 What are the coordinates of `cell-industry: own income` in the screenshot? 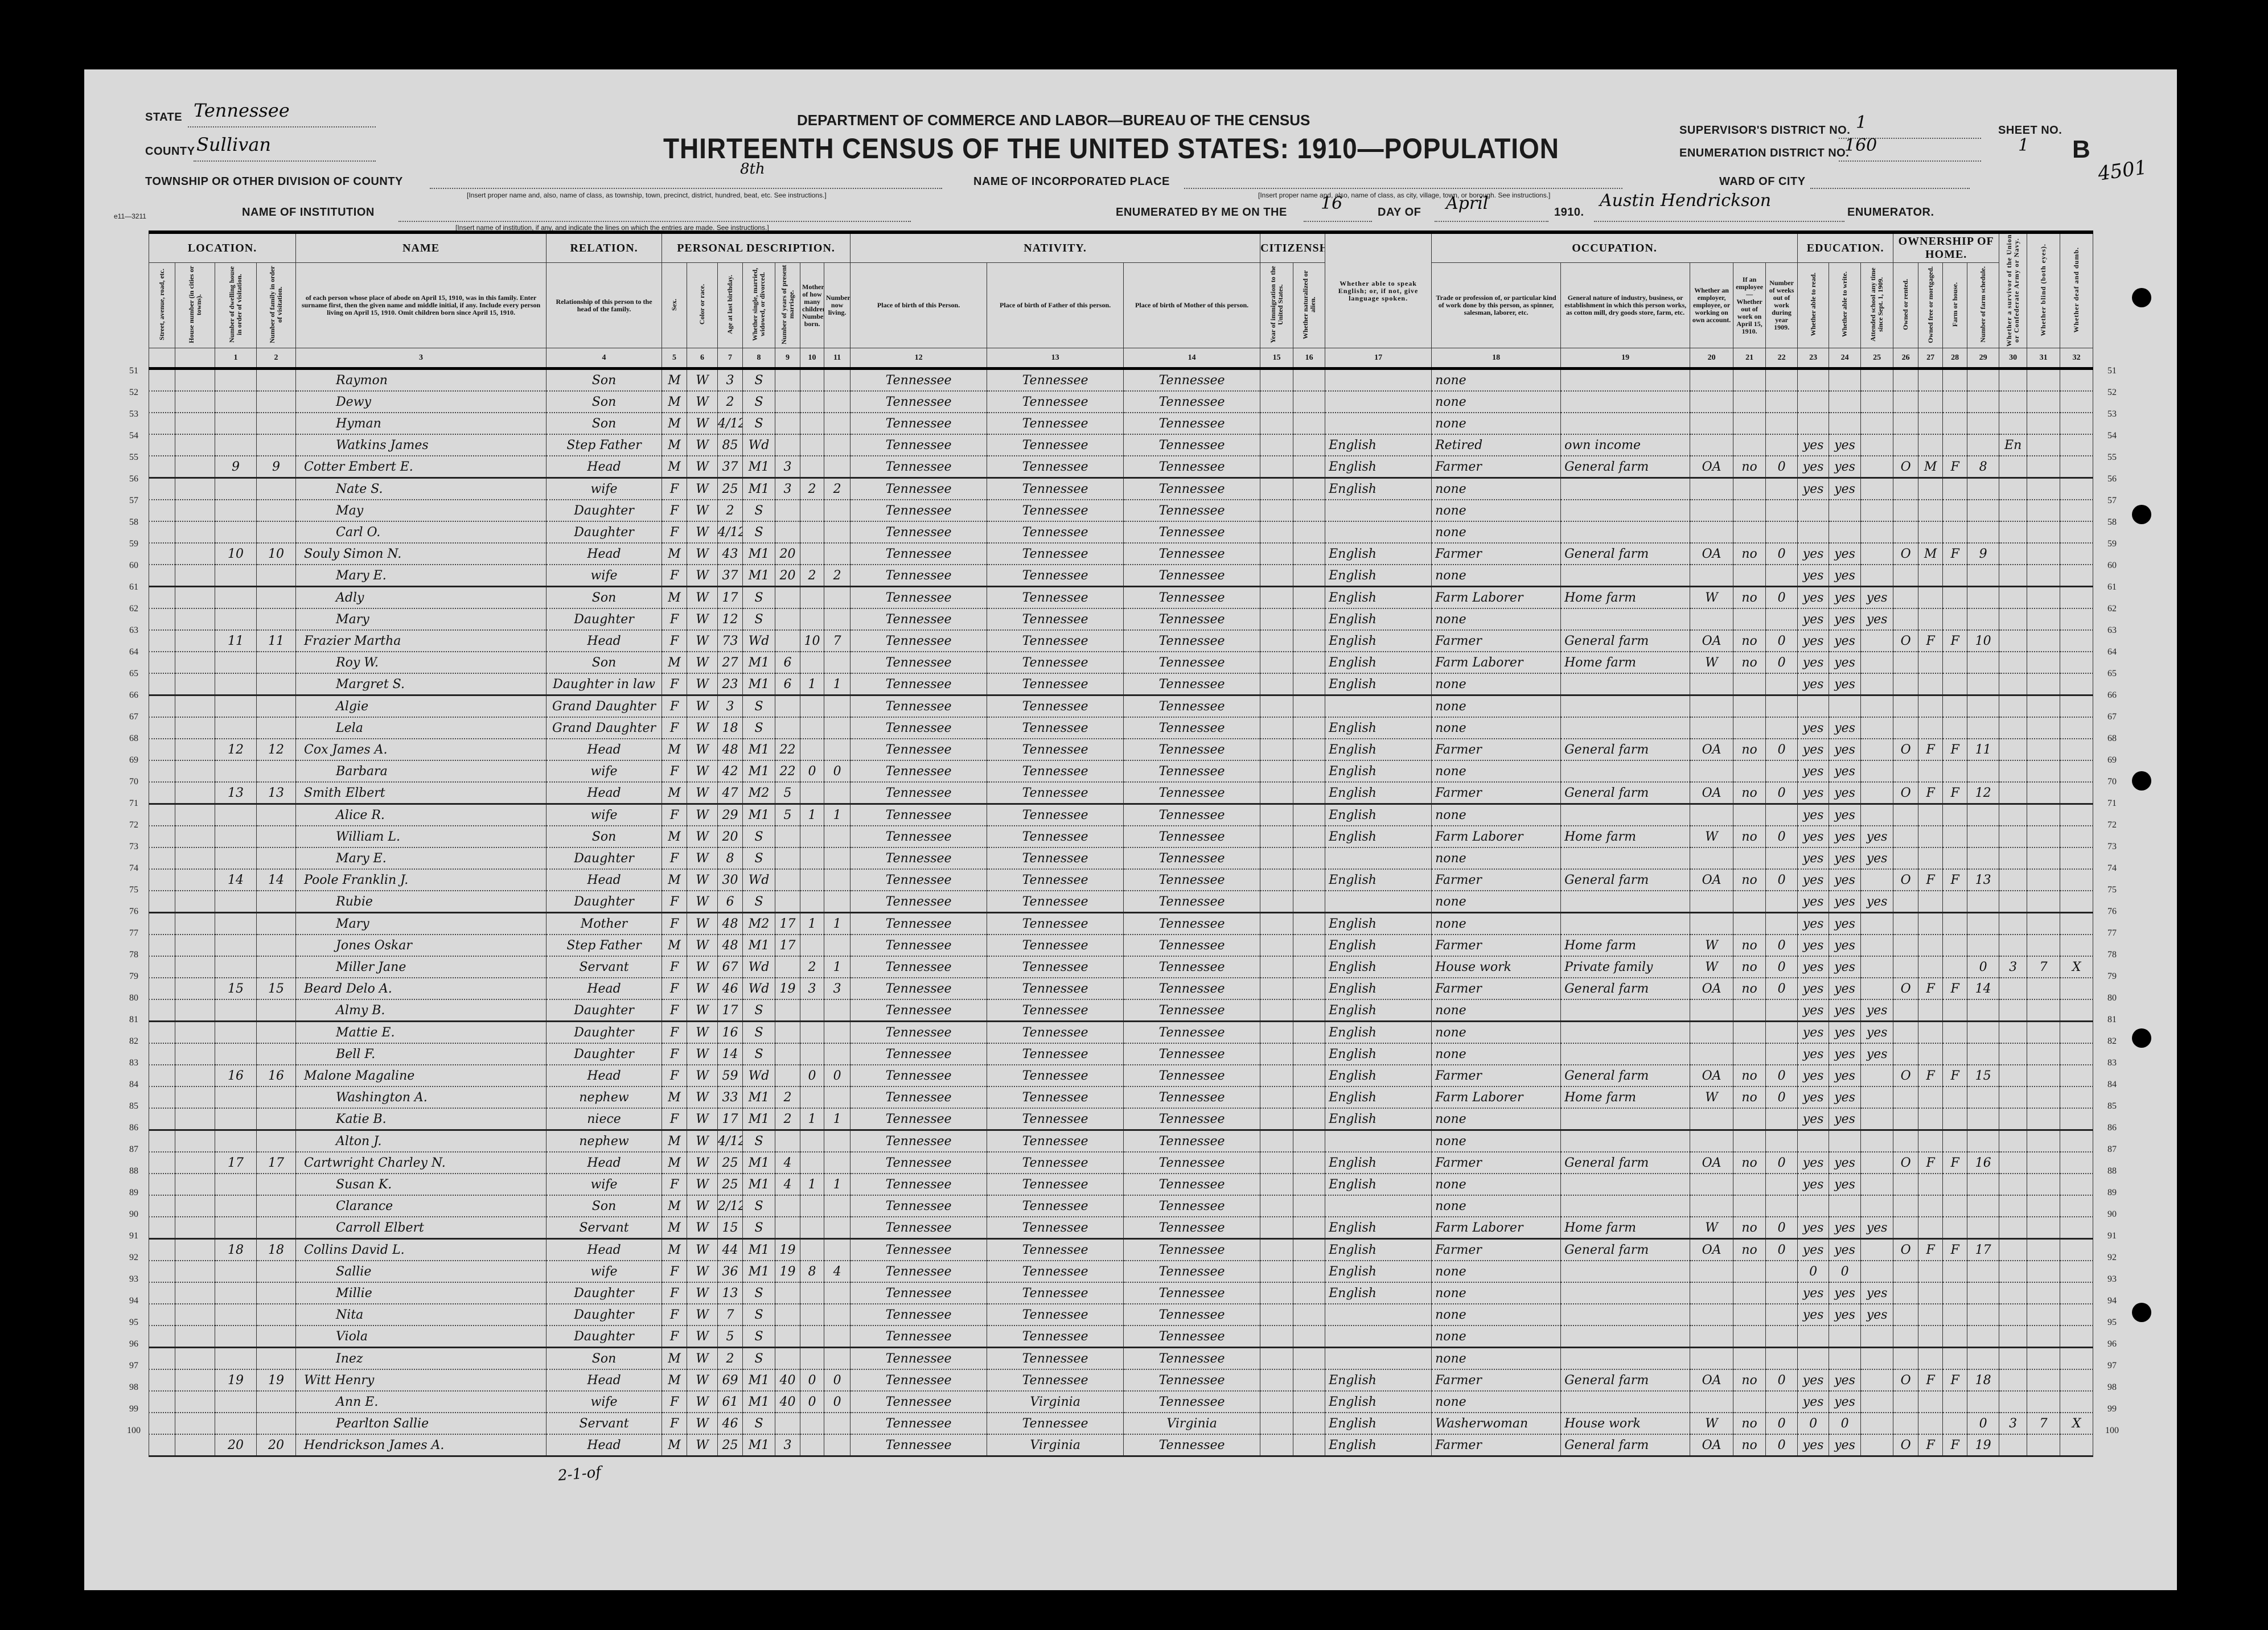 It's located at (1625, 445).